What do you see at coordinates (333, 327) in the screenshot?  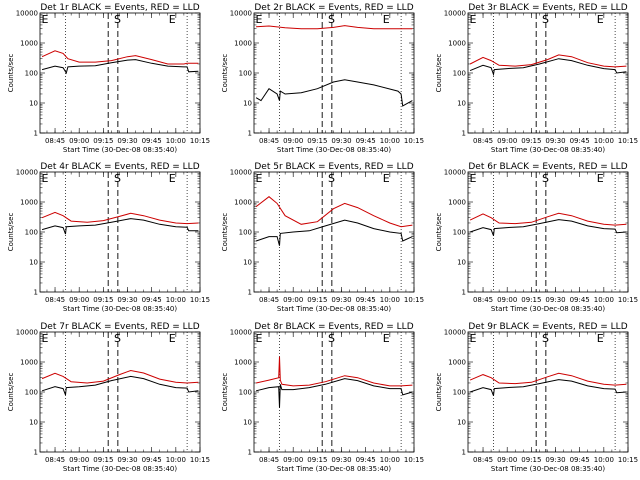 I see `panel-title: Det 8r BLACK = Events, RED = LLD` at bounding box center [333, 327].